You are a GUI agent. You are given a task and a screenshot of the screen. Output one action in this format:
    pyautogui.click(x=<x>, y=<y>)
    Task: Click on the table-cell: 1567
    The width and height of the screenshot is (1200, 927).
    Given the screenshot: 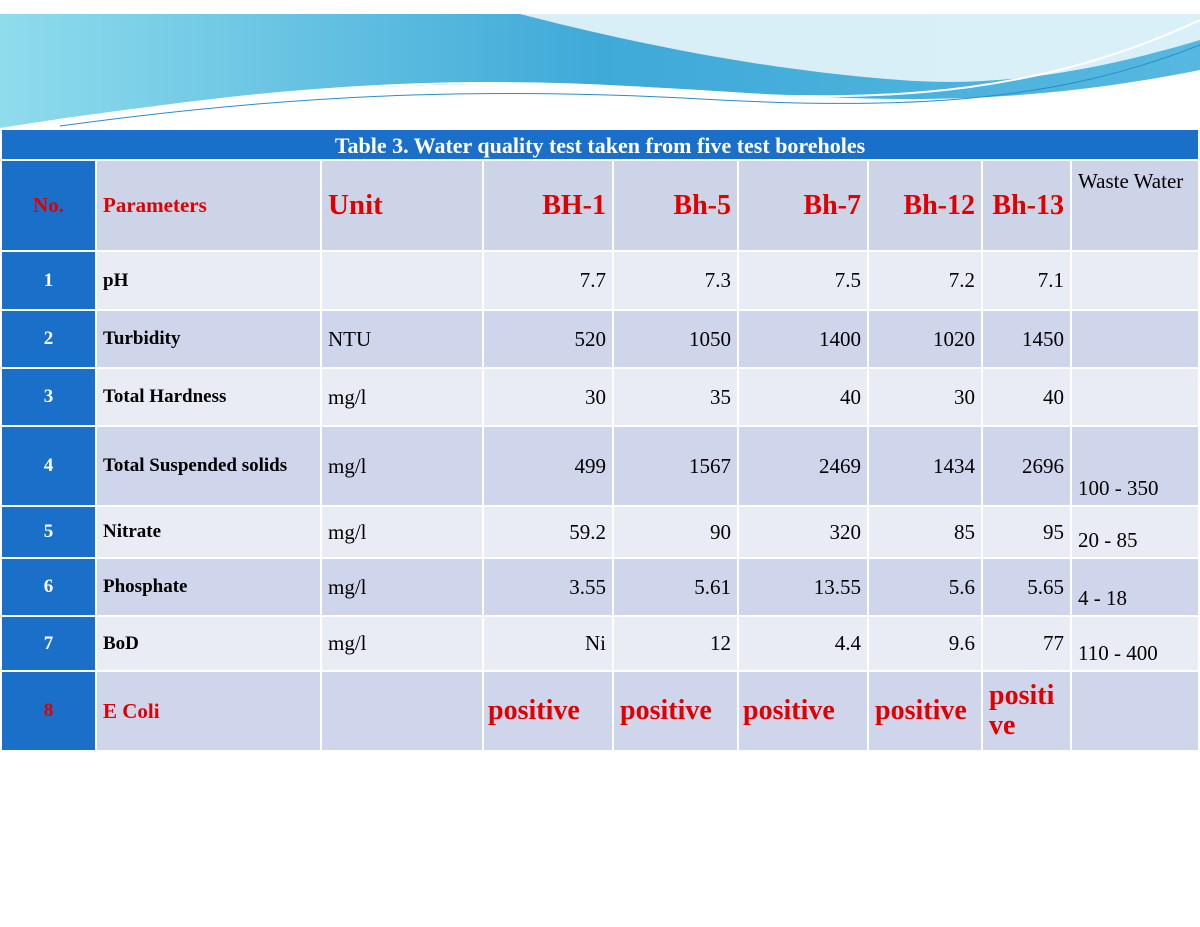 What is the action you would take?
    pyautogui.click(x=675, y=466)
    